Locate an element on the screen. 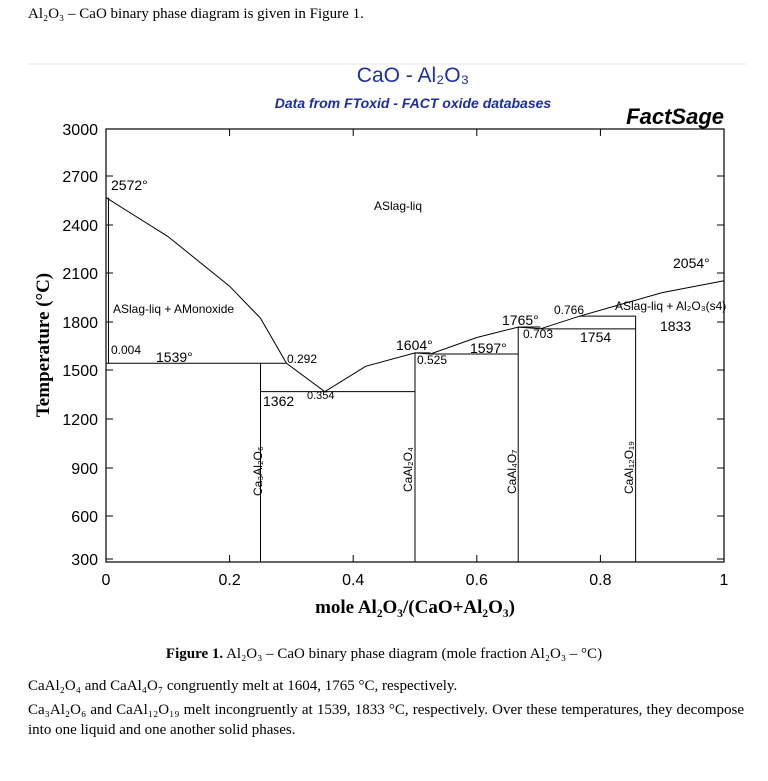  x-tick-label: 0 is located at coordinates (106, 580).